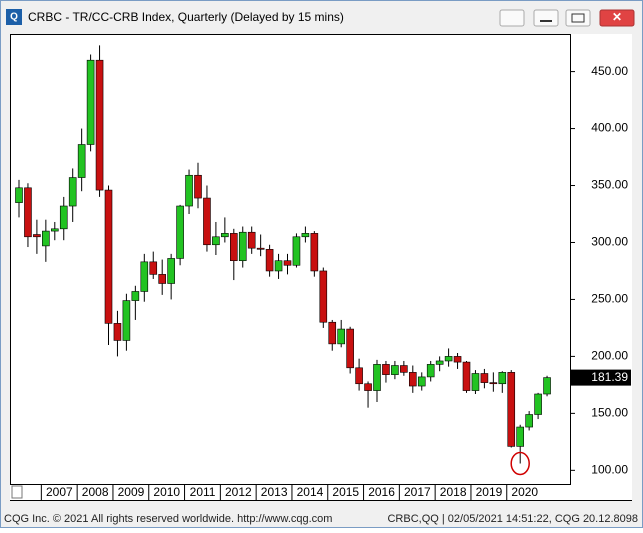 The height and width of the screenshot is (533, 643). I want to click on x-tick-label: 2018, so click(453, 492).